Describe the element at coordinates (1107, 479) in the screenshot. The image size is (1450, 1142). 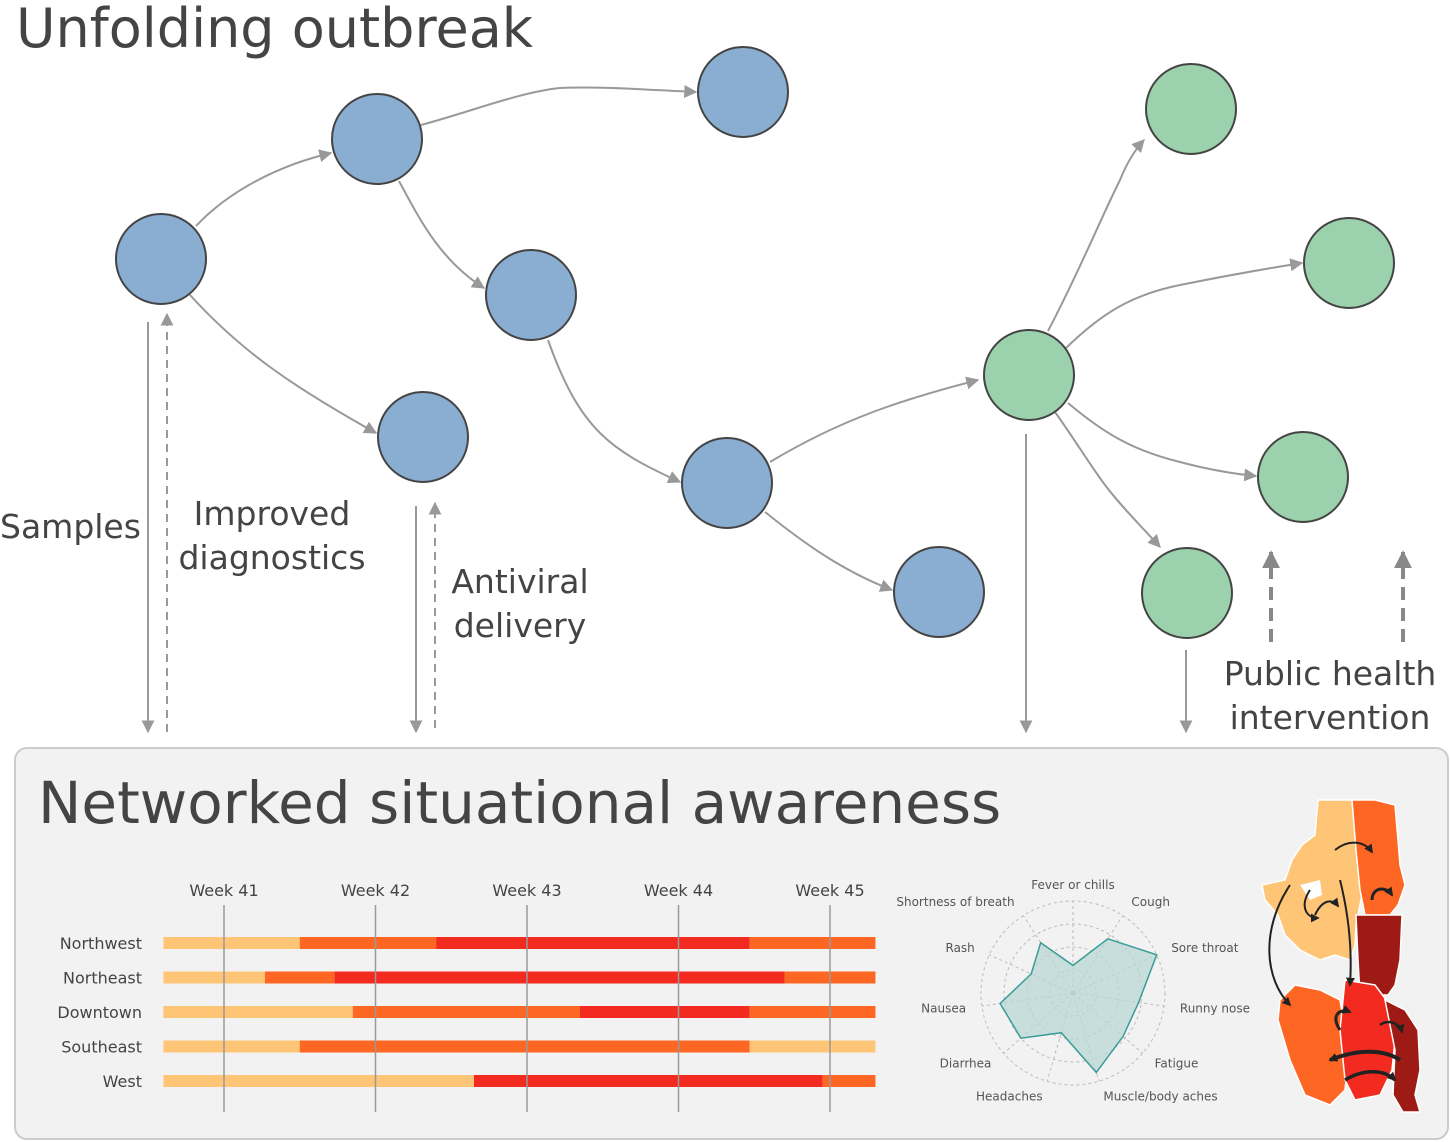
I see `edge-n8-n12` at that location.